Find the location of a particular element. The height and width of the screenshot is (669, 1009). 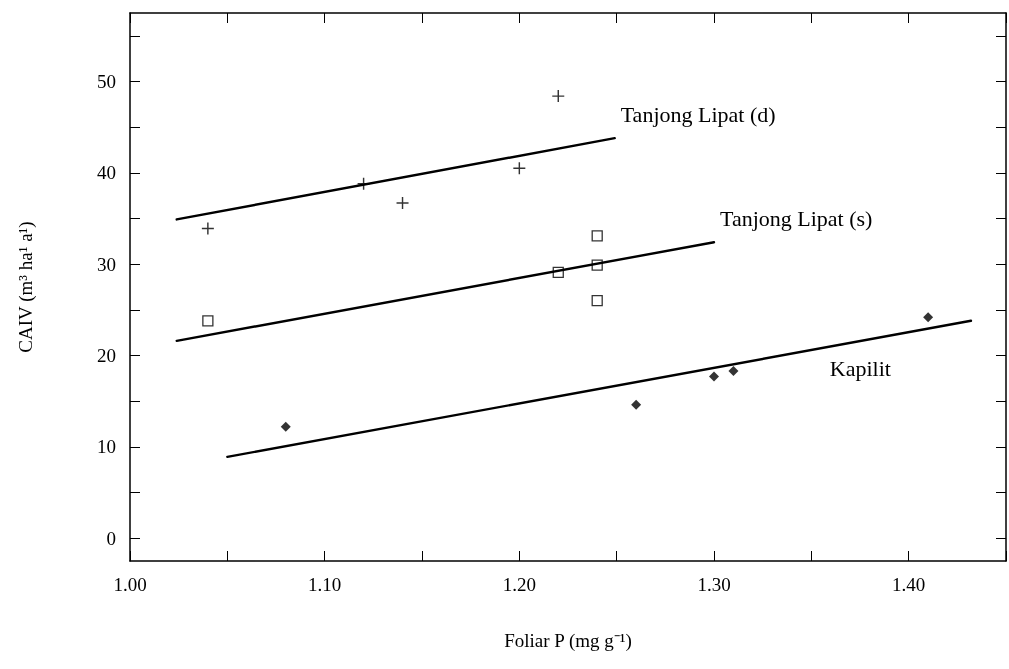

y-tick-label: 20 is located at coordinates (106, 355).